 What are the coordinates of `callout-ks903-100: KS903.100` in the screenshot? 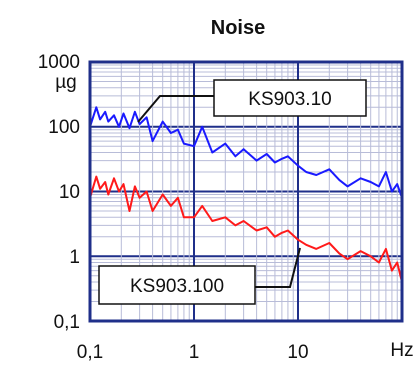 It's located at (199, 276).